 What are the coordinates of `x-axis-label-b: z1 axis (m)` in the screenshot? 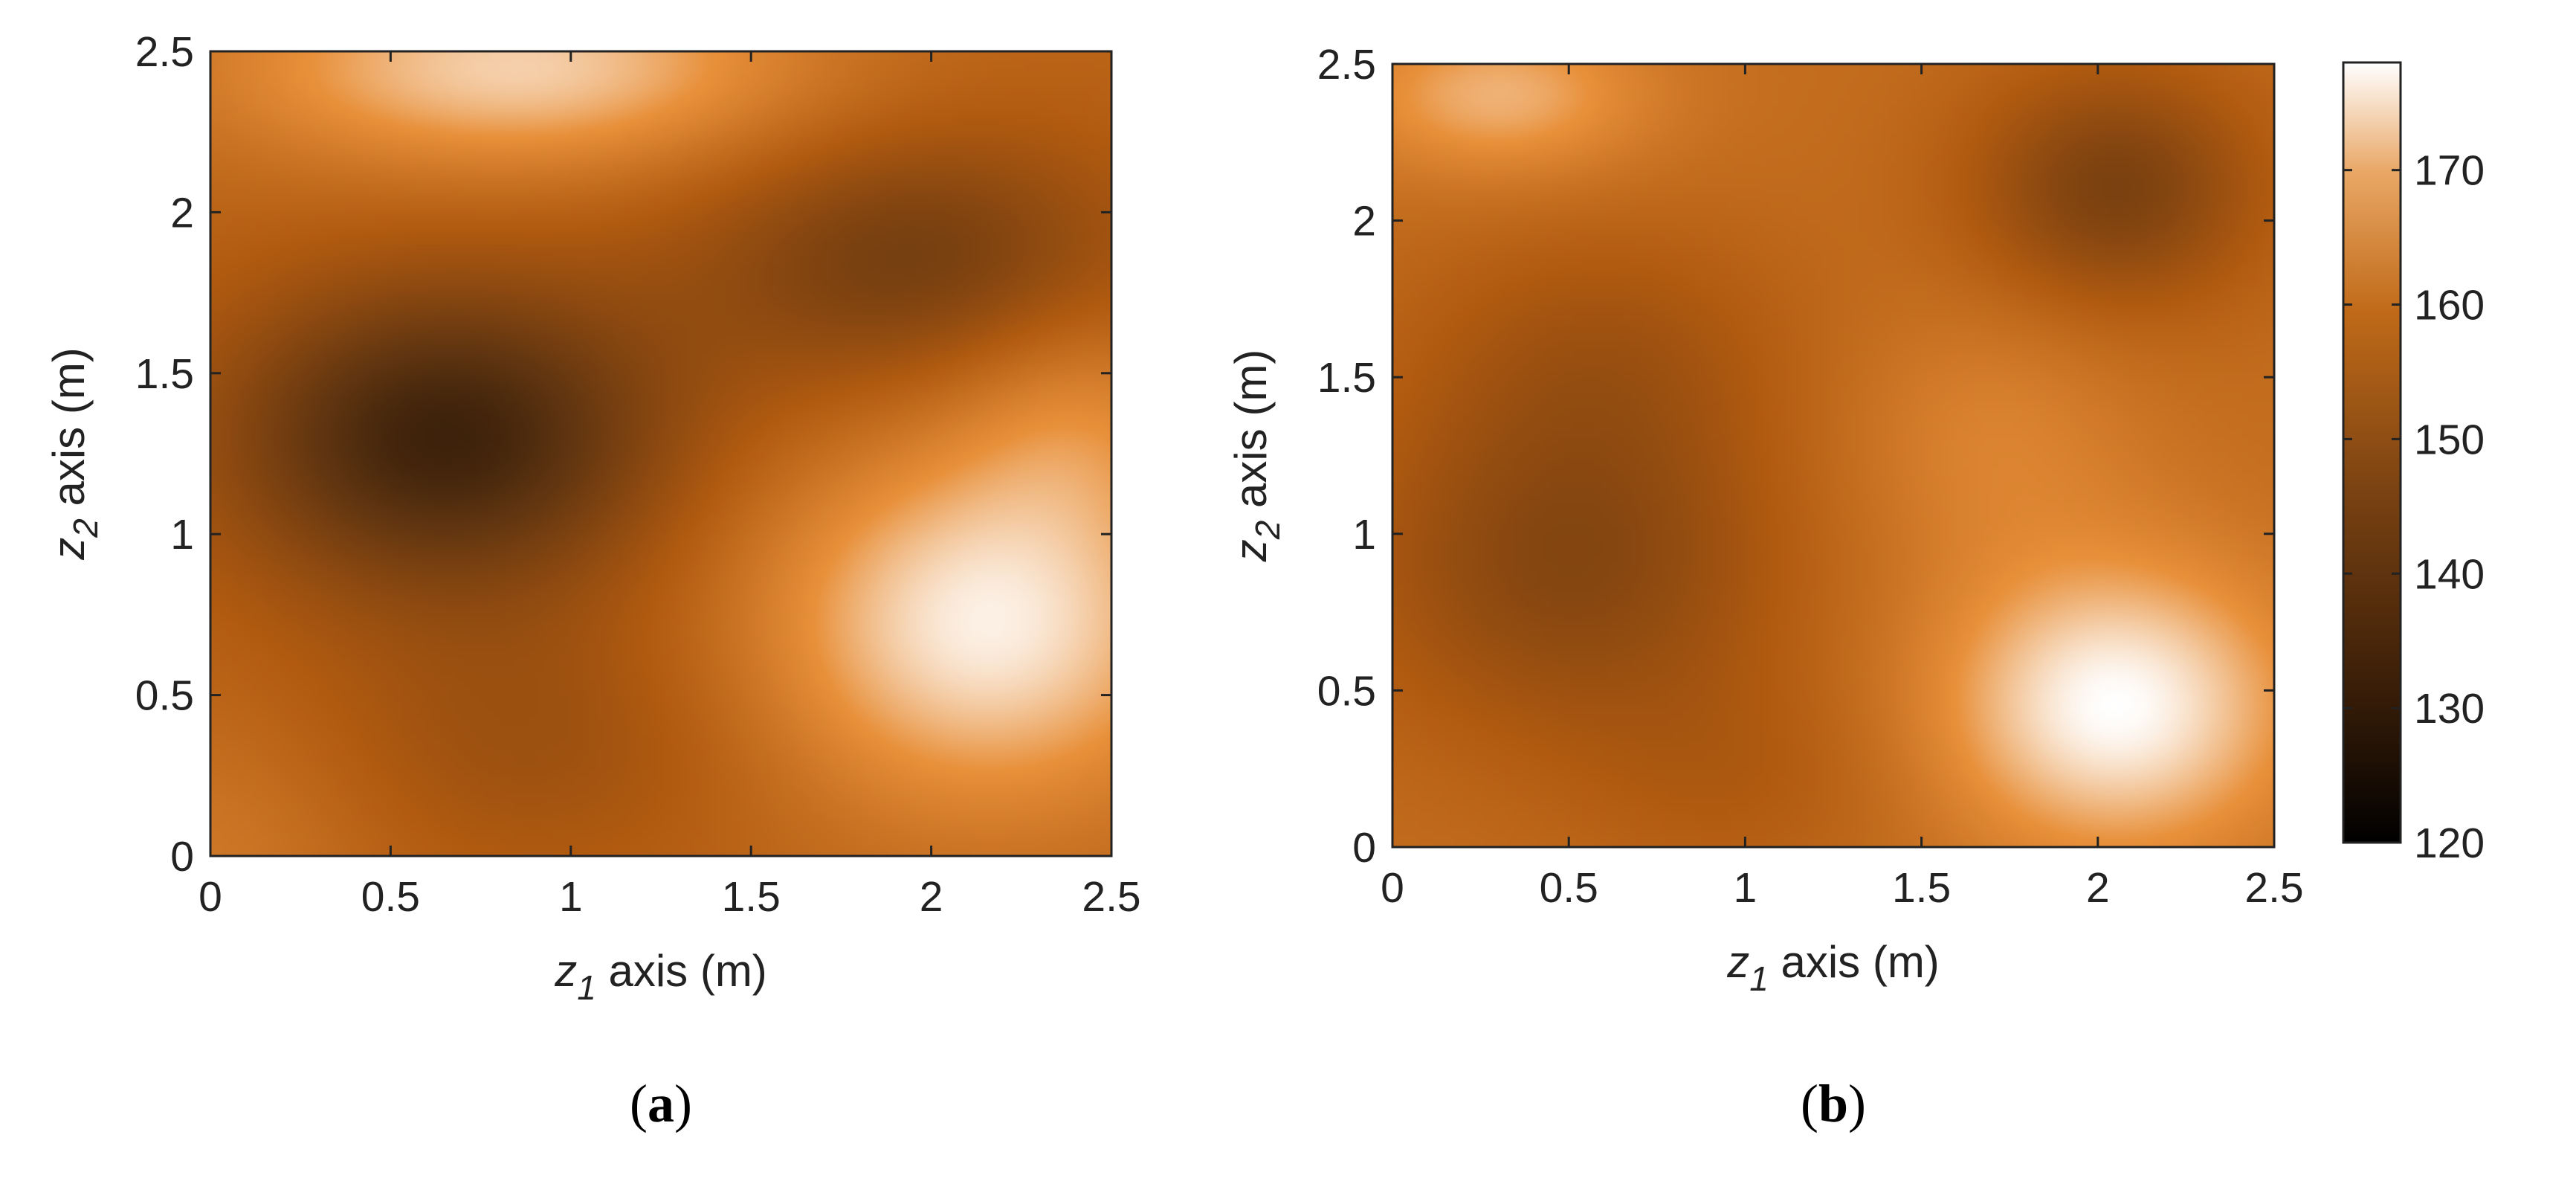 It's located at (1833, 967).